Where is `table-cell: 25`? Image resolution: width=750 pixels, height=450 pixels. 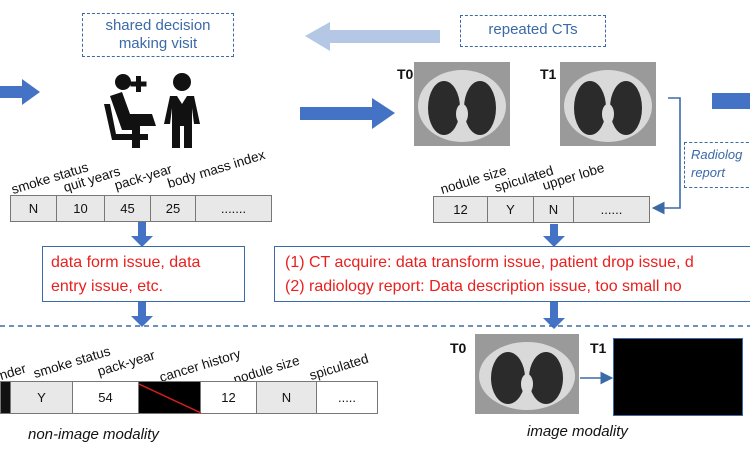 table-cell: 25 is located at coordinates (173, 208).